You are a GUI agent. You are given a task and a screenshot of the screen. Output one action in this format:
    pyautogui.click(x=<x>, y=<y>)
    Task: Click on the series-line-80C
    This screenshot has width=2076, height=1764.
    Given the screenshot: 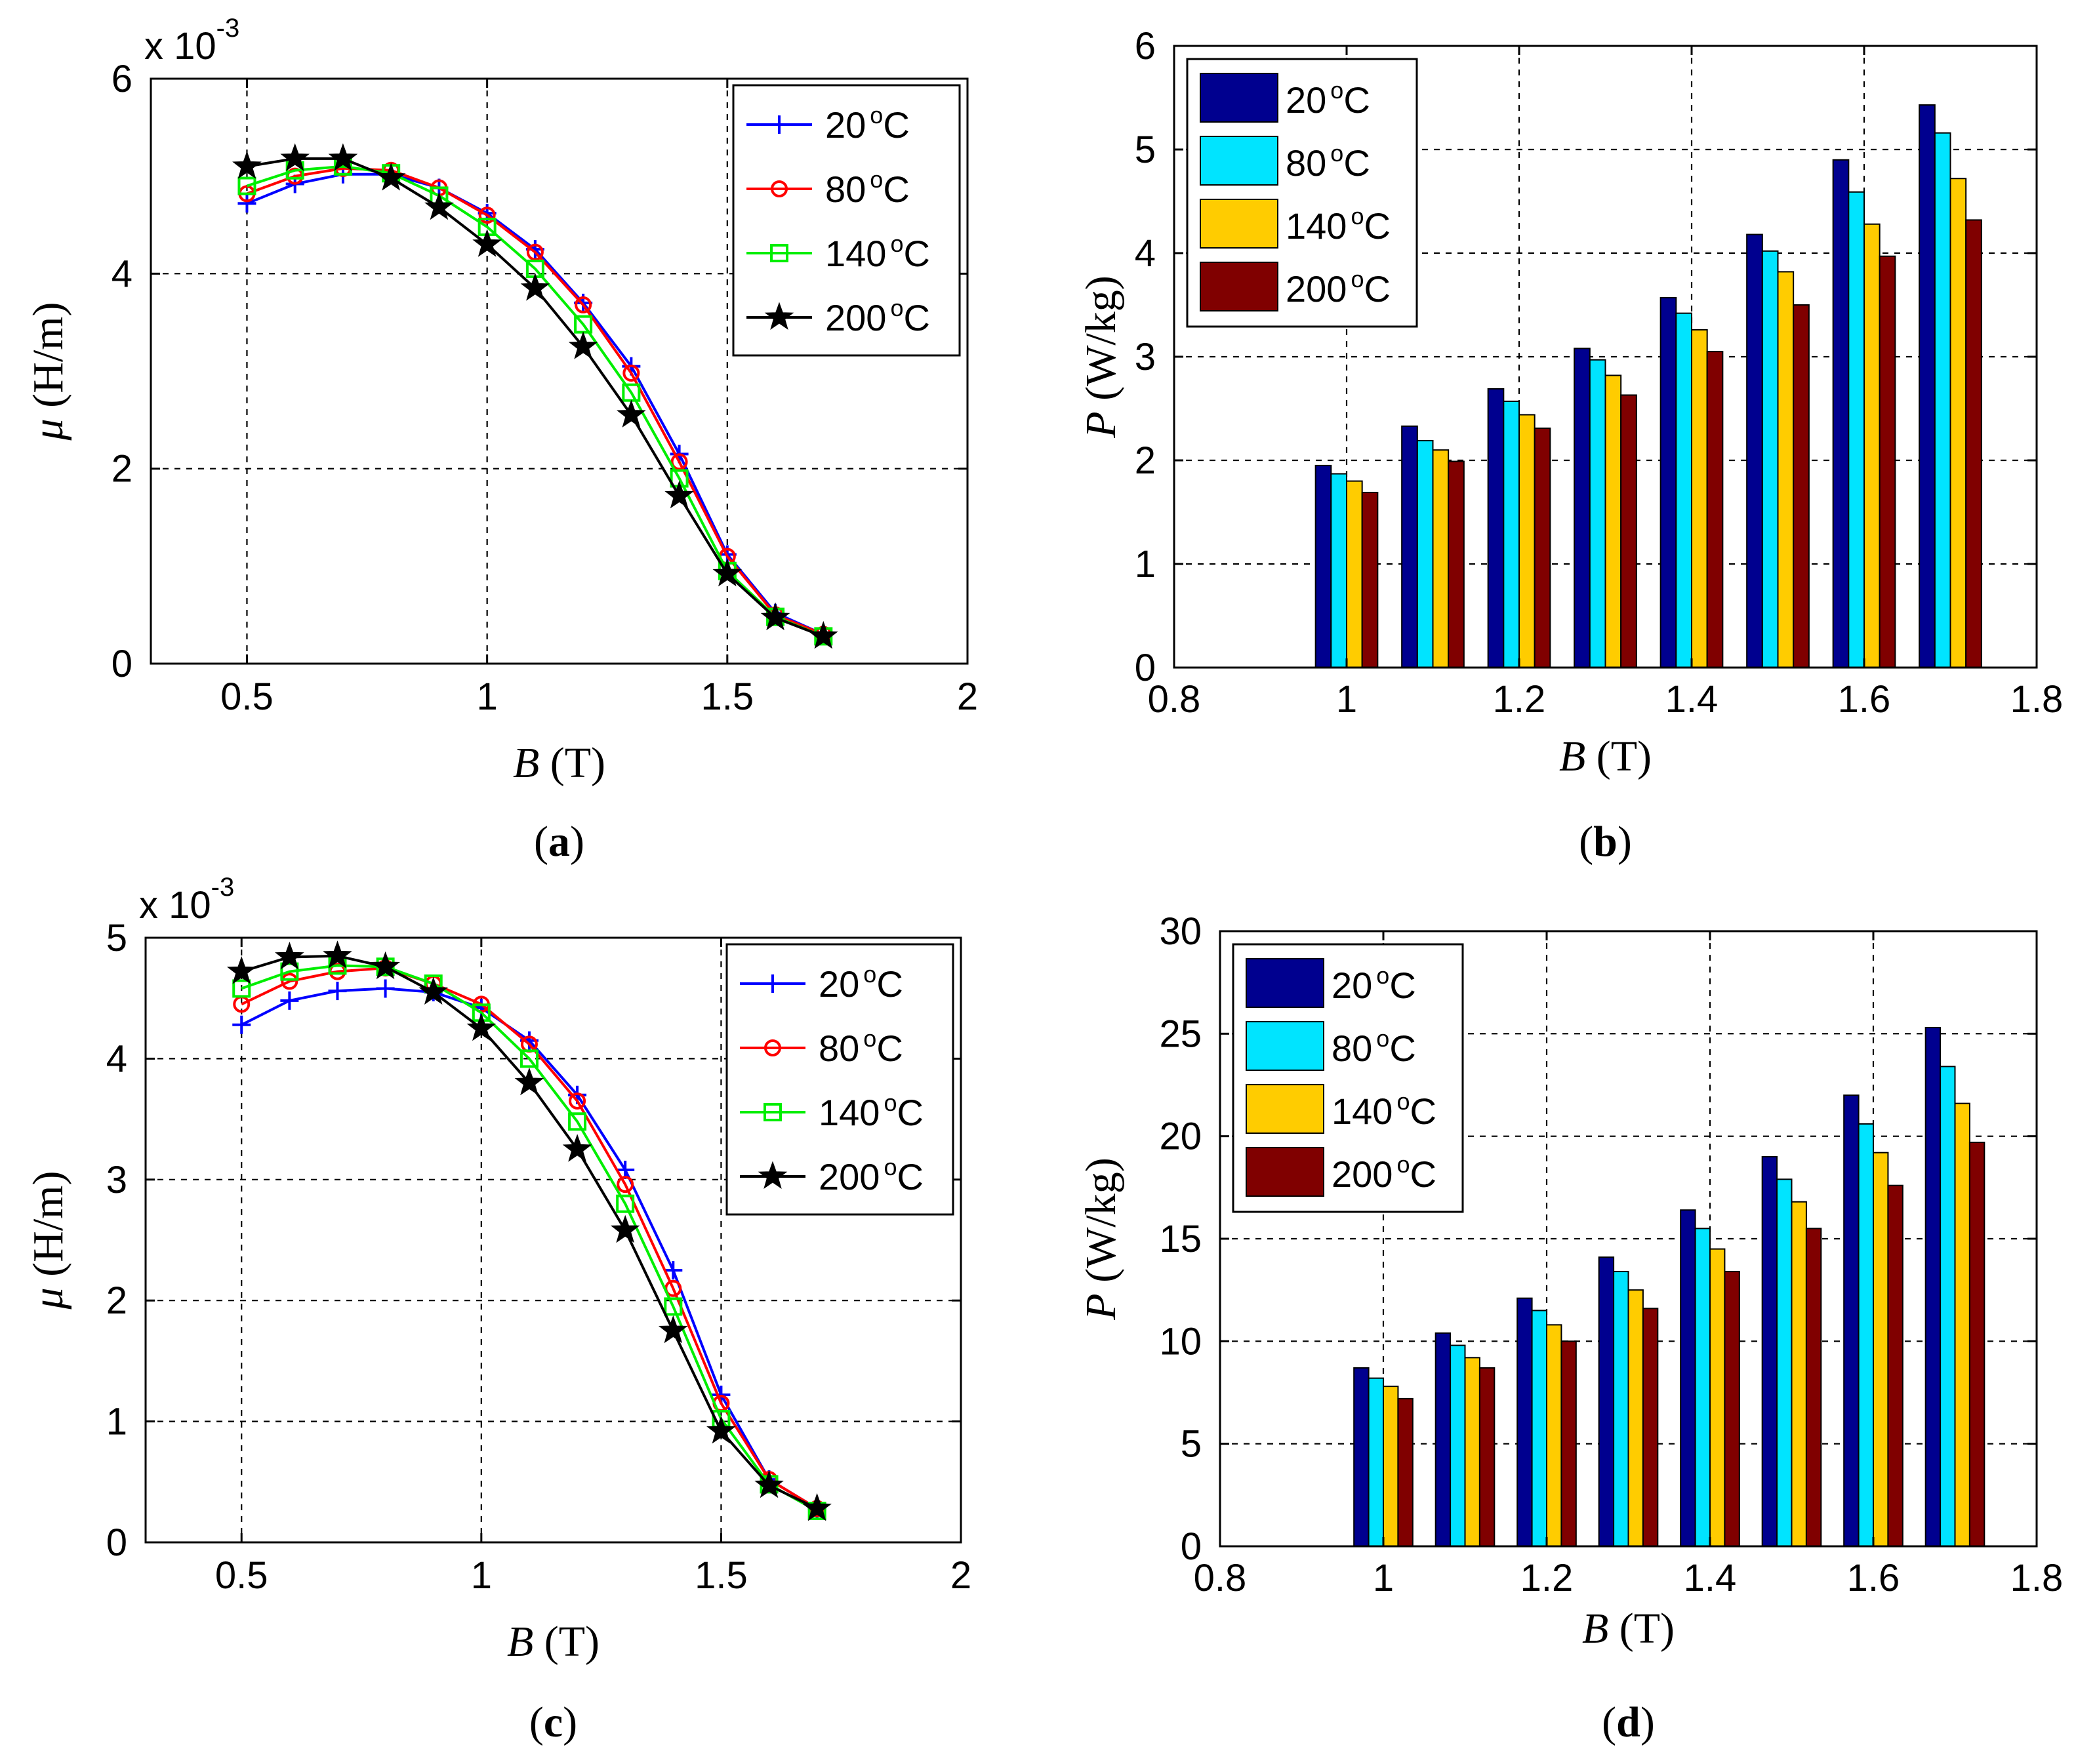 What is the action you would take?
    pyautogui.click(x=529, y=1239)
    